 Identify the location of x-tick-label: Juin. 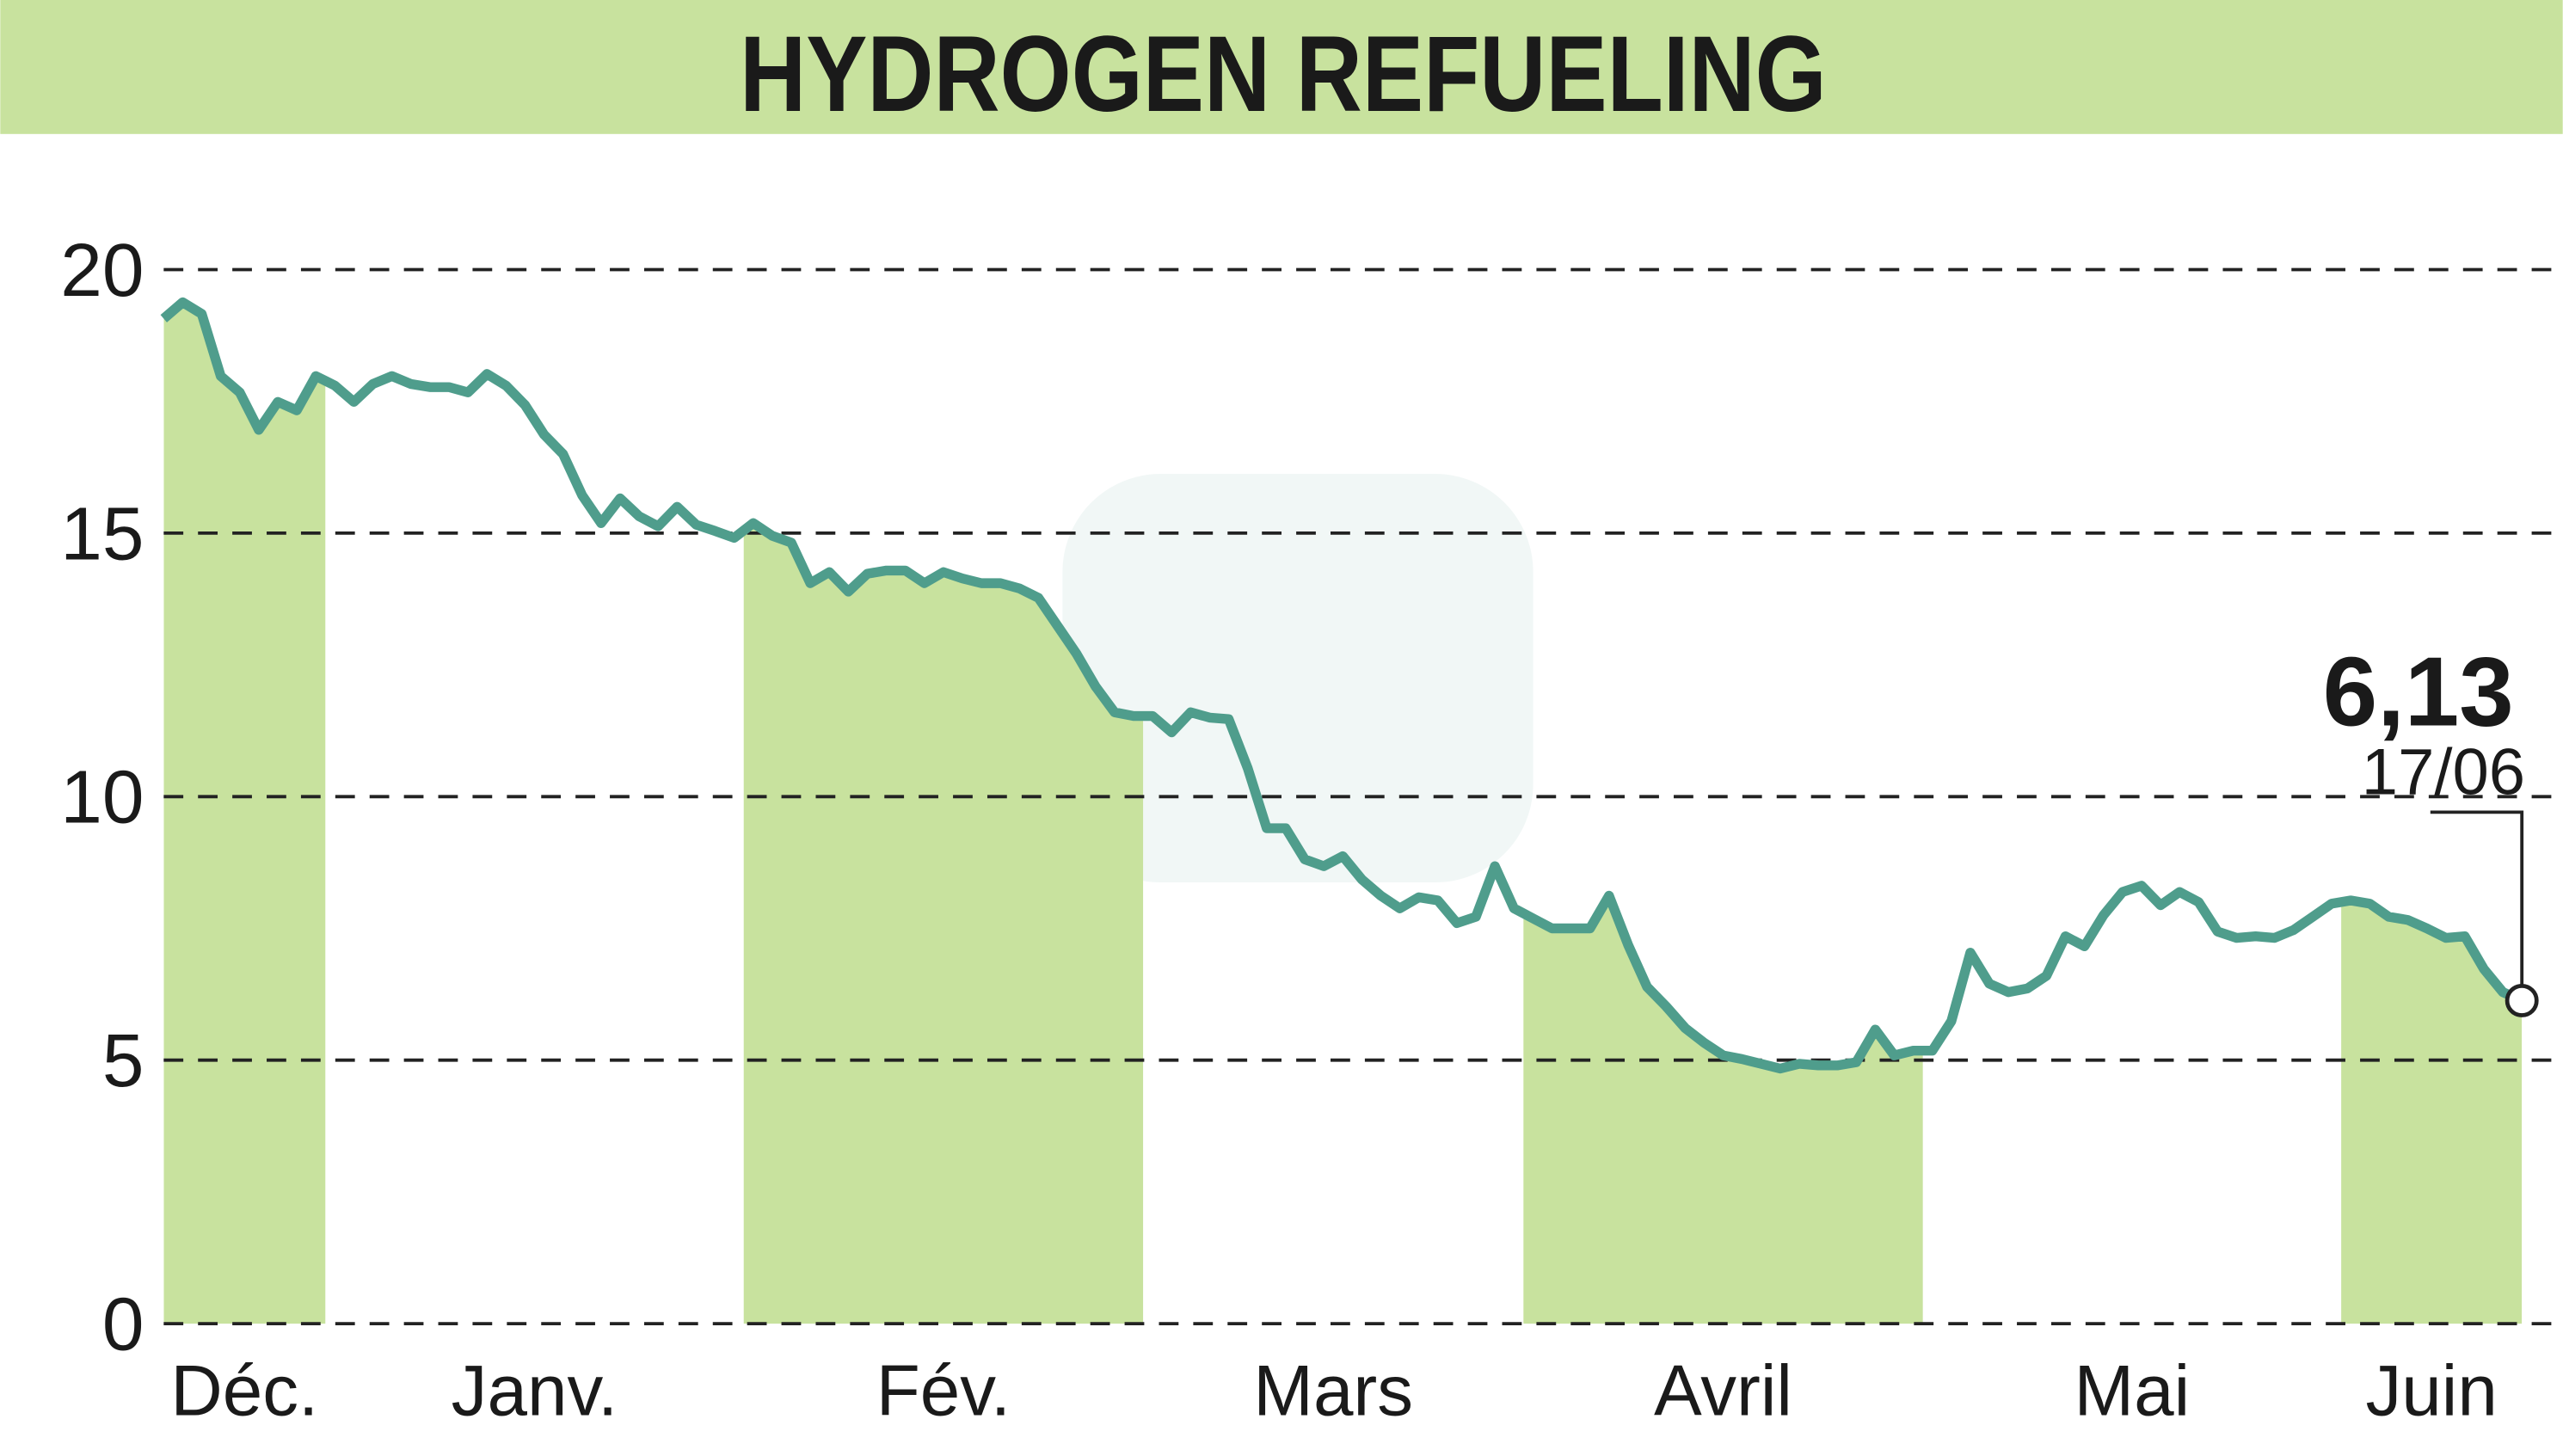
(2431, 1390).